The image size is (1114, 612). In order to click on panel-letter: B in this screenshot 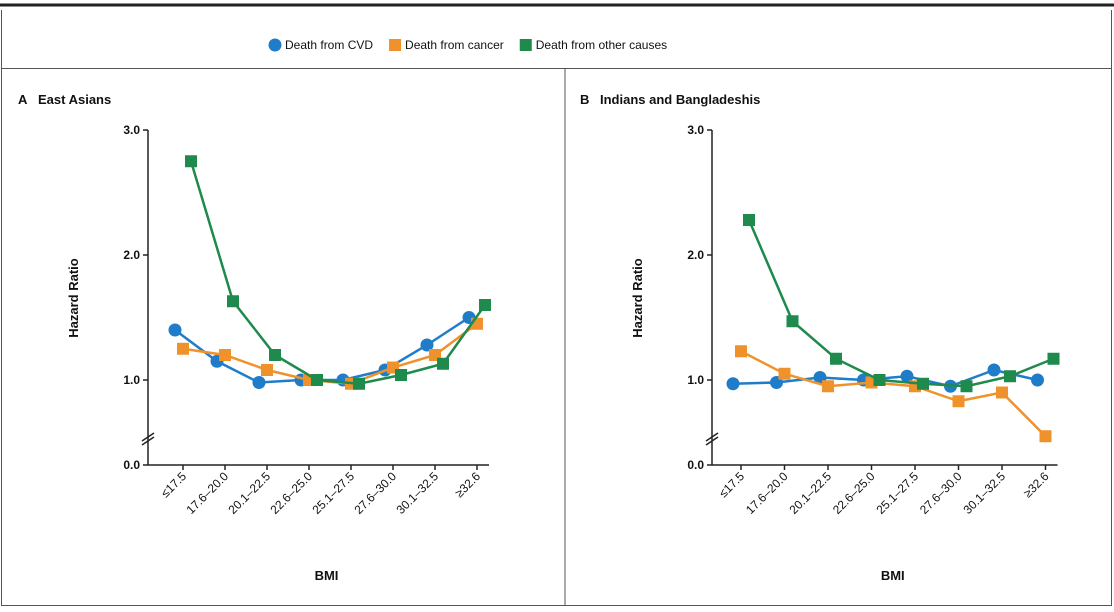, I will do `click(584, 99)`.